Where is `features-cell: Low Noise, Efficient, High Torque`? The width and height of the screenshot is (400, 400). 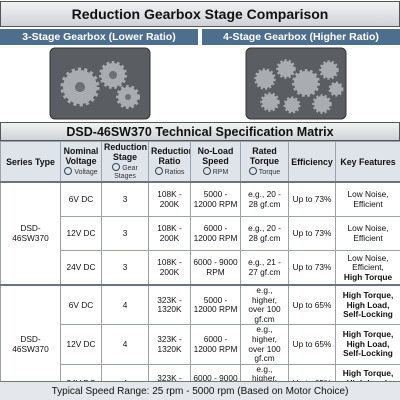
features-cell: Low Noise, Efficient, High Torque is located at coordinates (367, 268).